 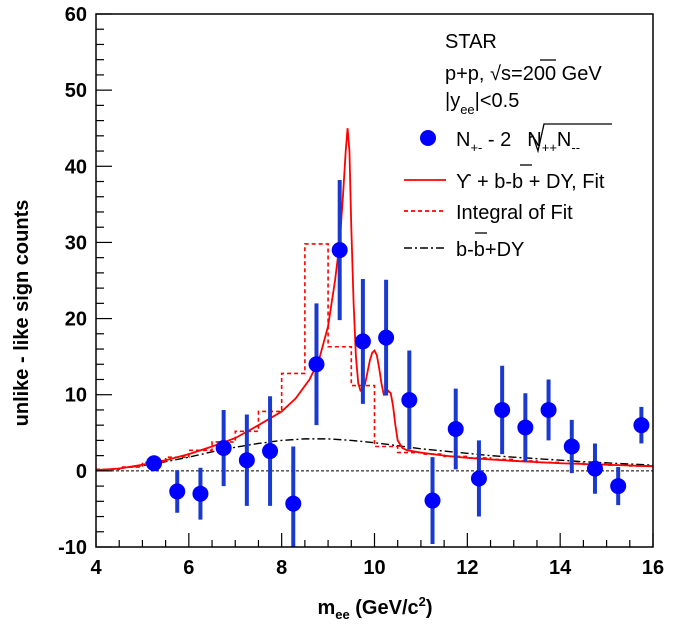 What do you see at coordinates (76, 396) in the screenshot?
I see `y-tick-label: 10` at bounding box center [76, 396].